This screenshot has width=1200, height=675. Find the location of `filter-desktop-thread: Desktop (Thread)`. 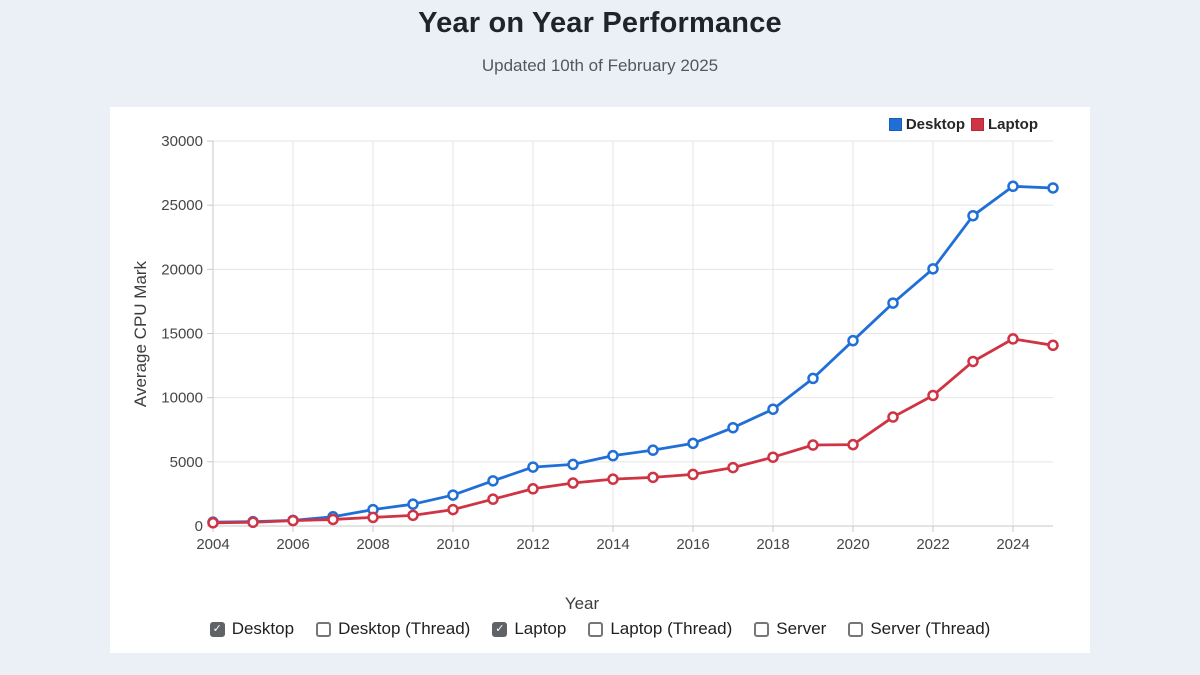

filter-desktop-thread: Desktop (Thread) is located at coordinates (393, 629).